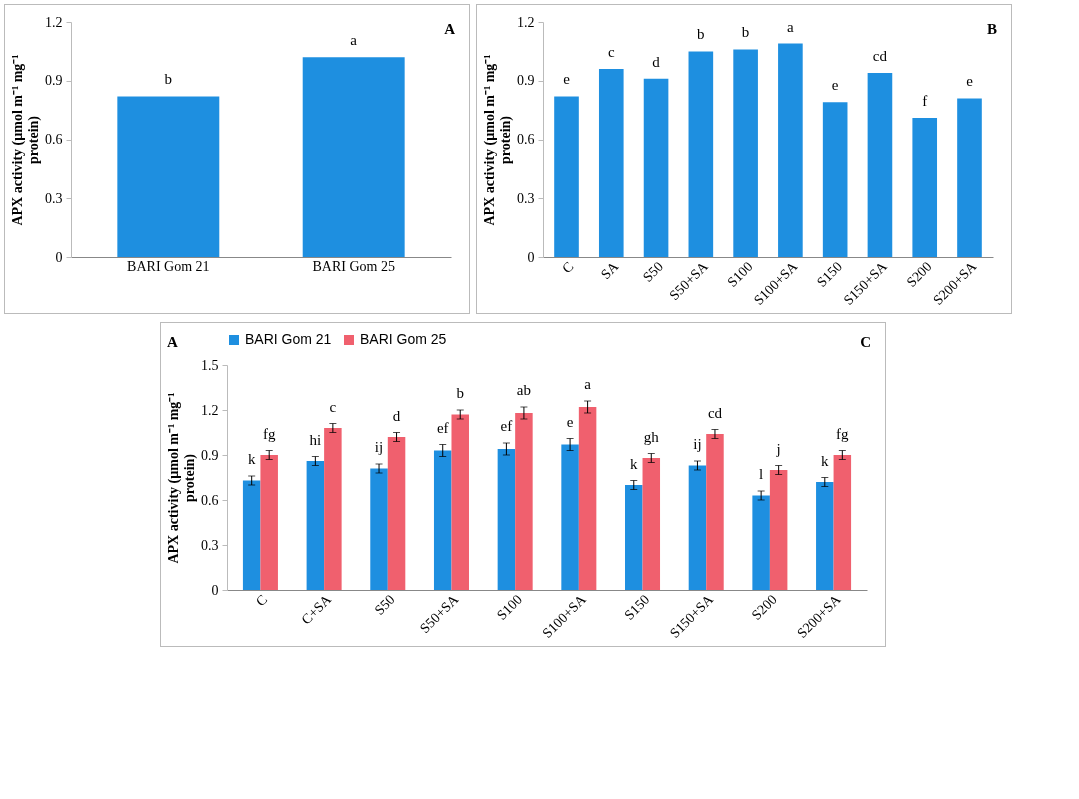  I want to click on y-tick-label: 1.5, so click(210, 365).